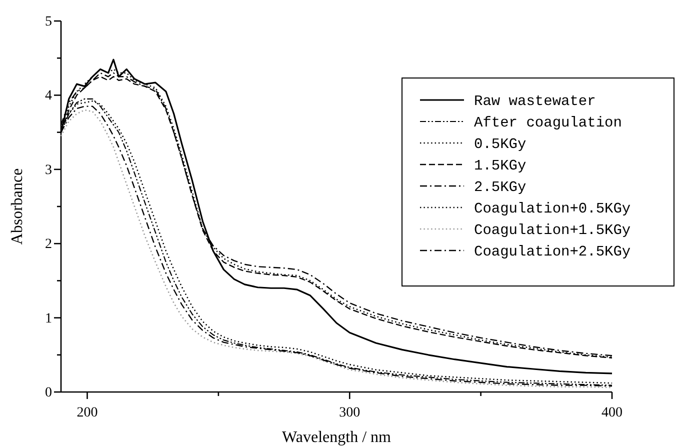 Image resolution: width=676 pixels, height=448 pixels. Describe the element at coordinates (500, 188) in the screenshot. I see `legend-label: 2.5KGy` at that location.